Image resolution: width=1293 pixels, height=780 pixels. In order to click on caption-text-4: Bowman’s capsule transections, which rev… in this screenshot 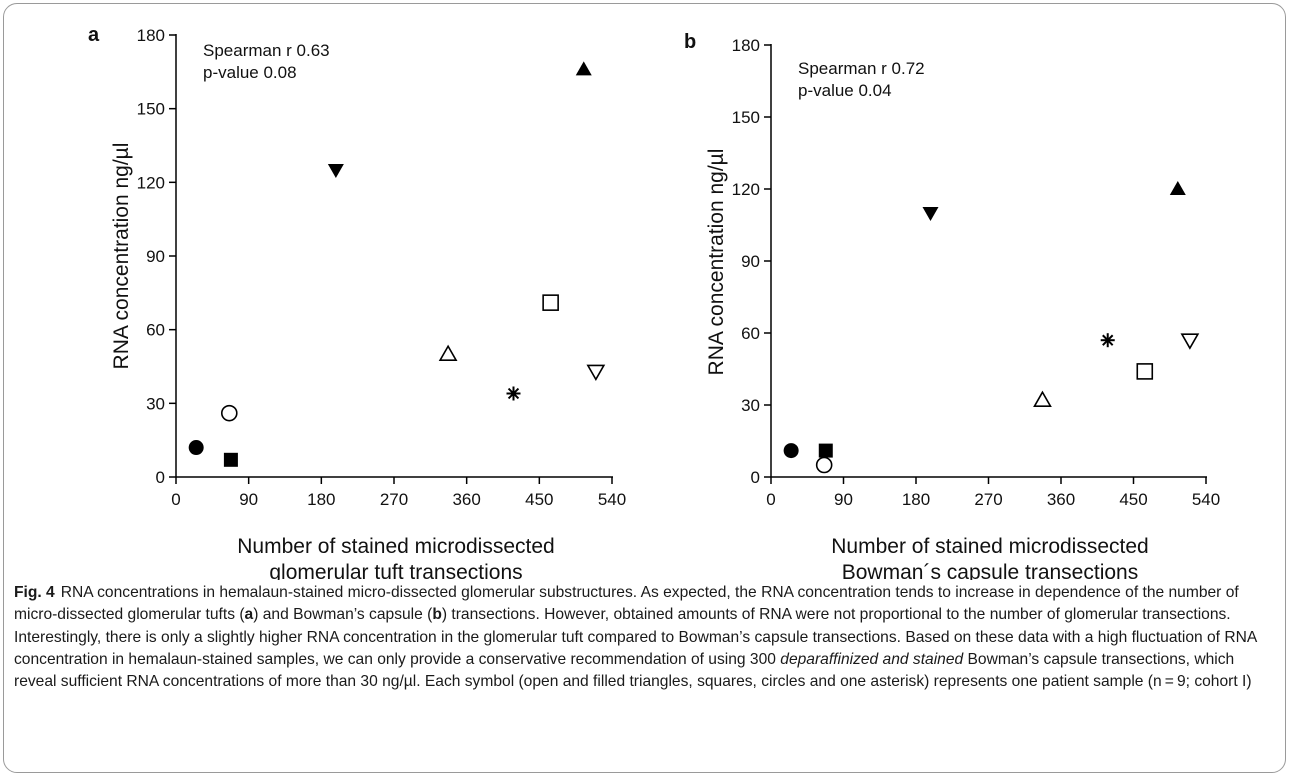, I will do `click(633, 670)`.